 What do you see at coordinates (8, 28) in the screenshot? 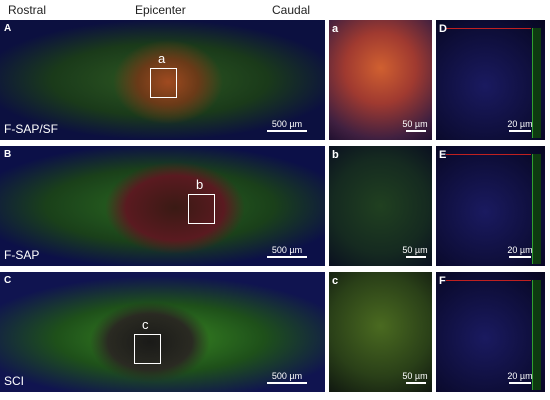
I see `panel-letter: A` at bounding box center [8, 28].